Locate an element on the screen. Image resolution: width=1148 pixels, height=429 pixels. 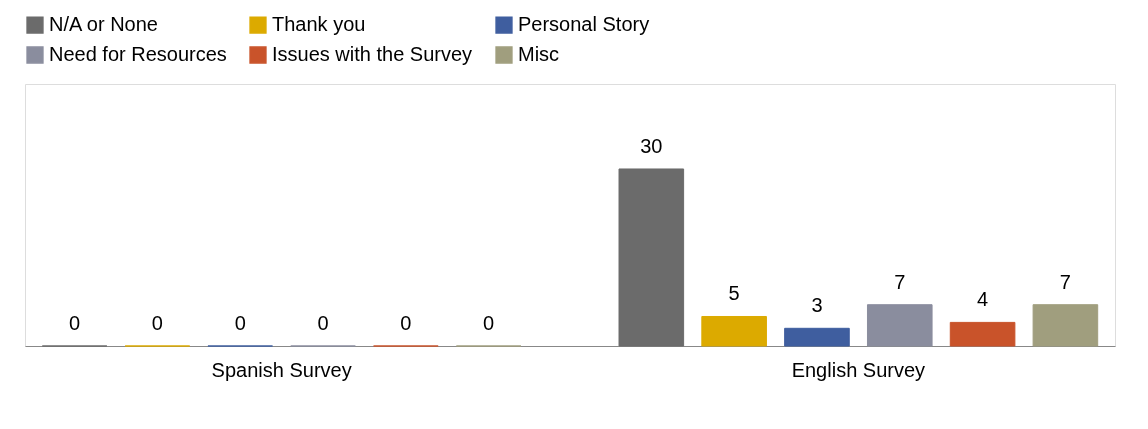
data-label: 30 is located at coordinates (651, 145).